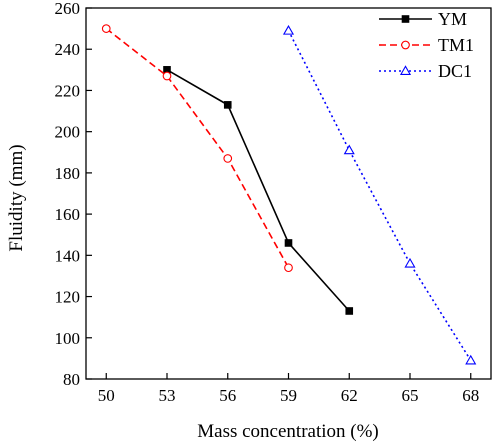  What do you see at coordinates (452, 19) in the screenshot?
I see `legend-label-ym: YM` at bounding box center [452, 19].